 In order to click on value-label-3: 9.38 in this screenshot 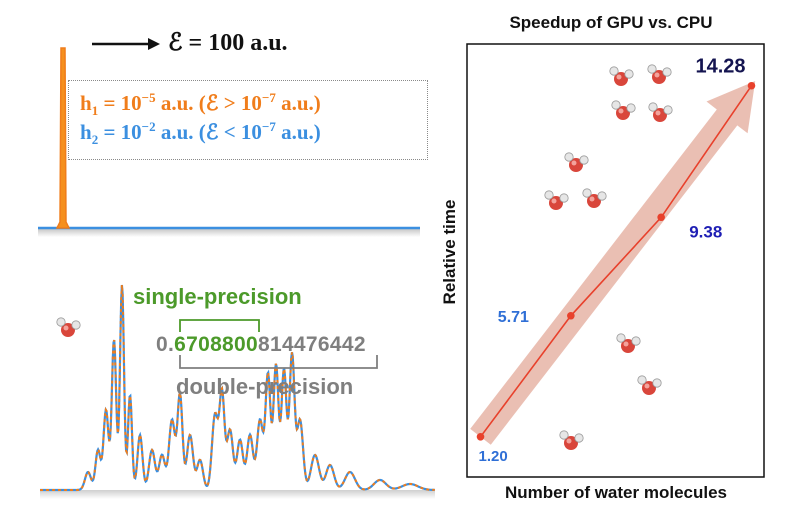, I will do `click(705, 231)`.